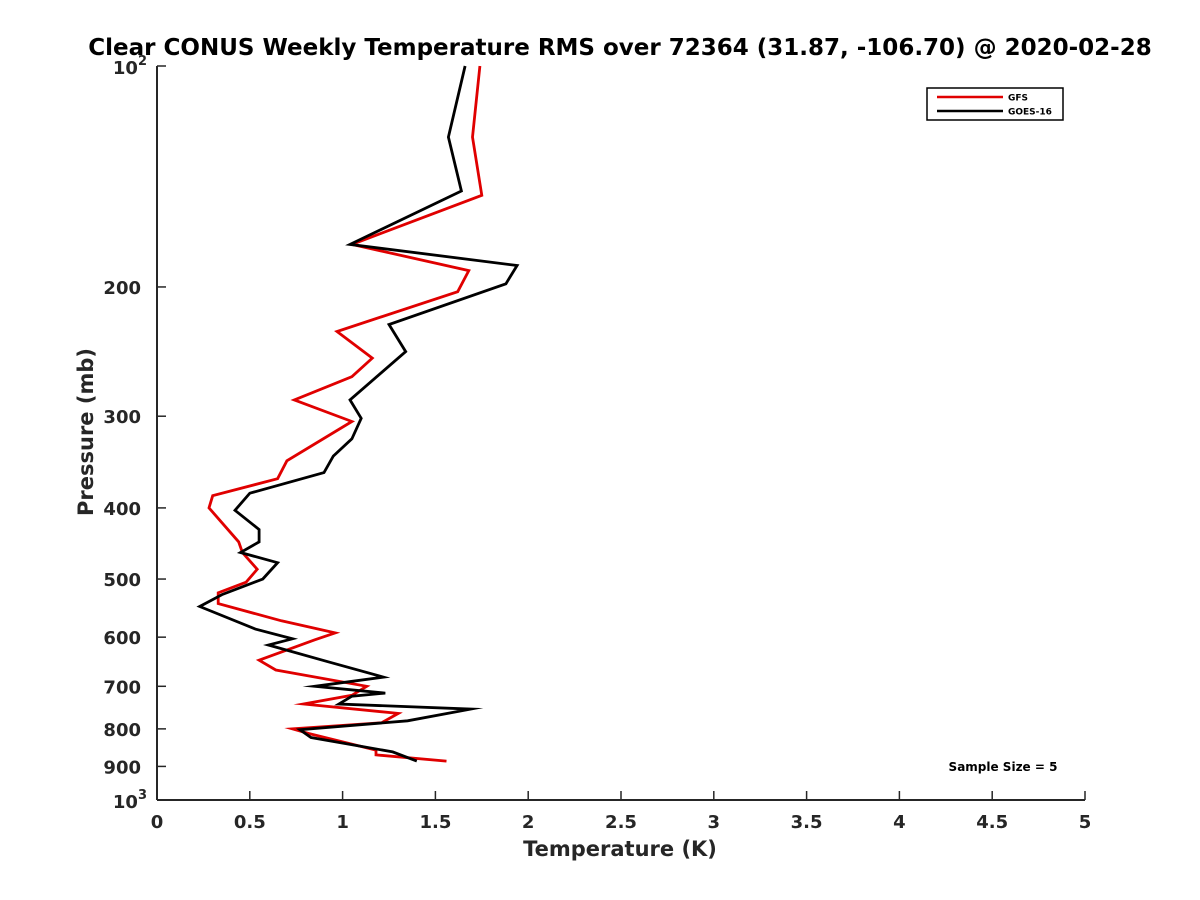 The width and height of the screenshot is (1200, 900). Describe the element at coordinates (807, 822) in the screenshot. I see `x-tick-label: 3.5` at that location.